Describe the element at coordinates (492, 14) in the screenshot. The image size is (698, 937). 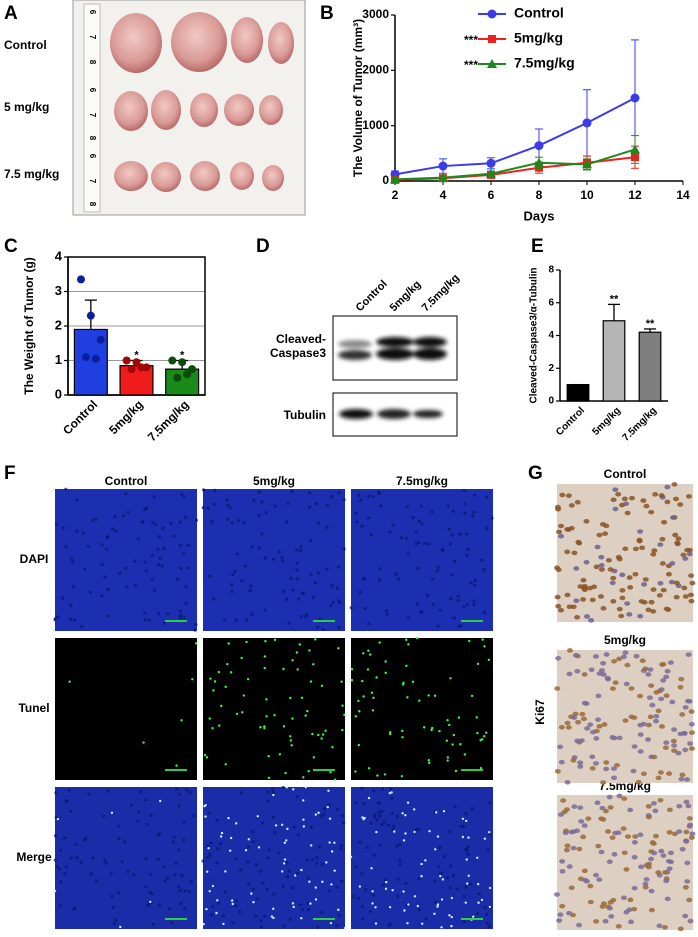
I see `marker` at that location.